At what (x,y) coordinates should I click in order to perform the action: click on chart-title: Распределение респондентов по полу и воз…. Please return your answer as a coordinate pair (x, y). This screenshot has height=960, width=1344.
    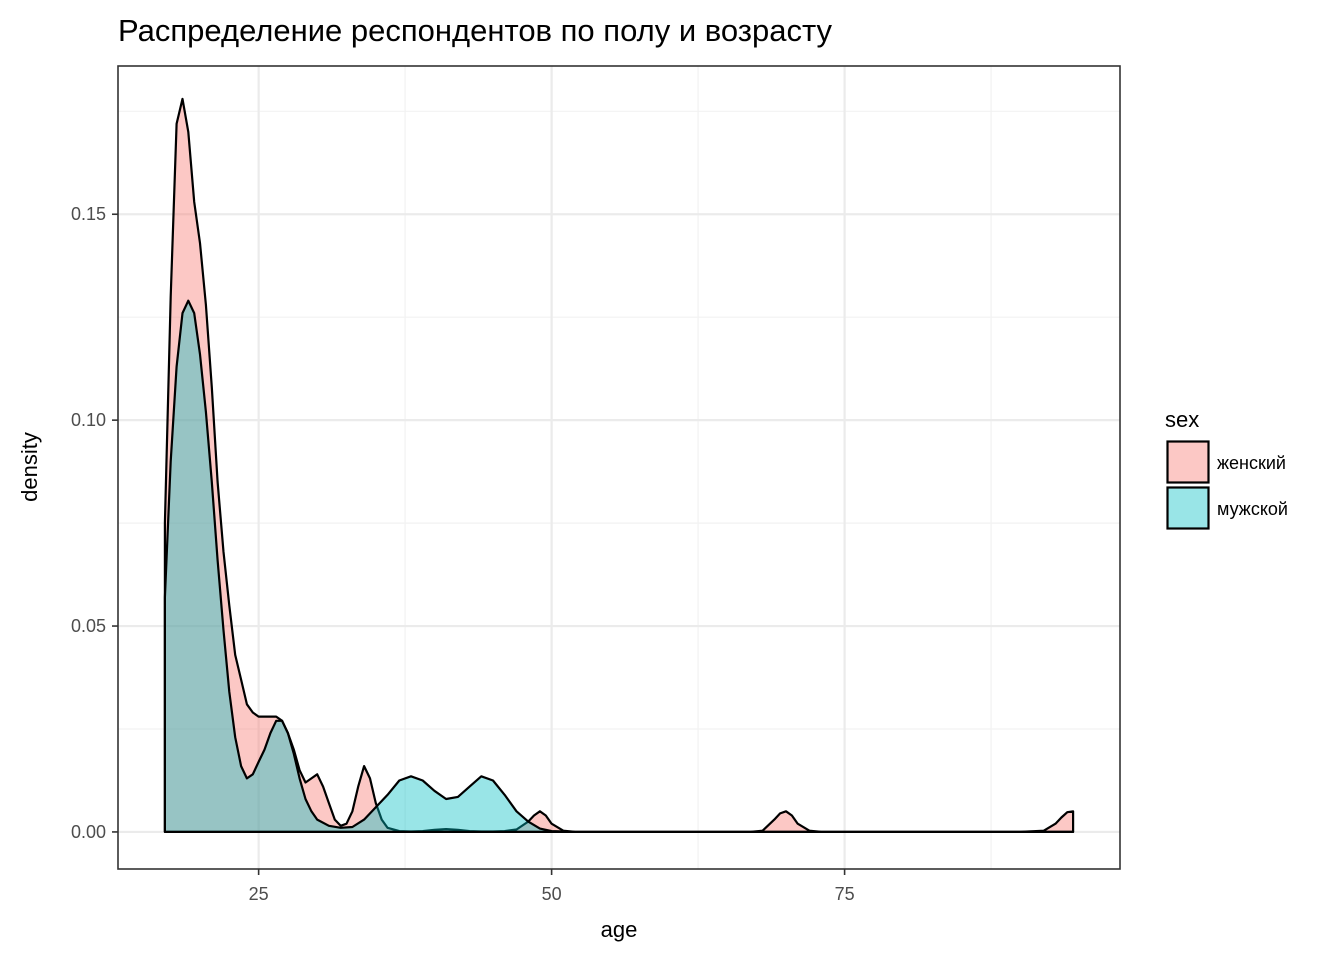
    Looking at the image, I should click on (475, 30).